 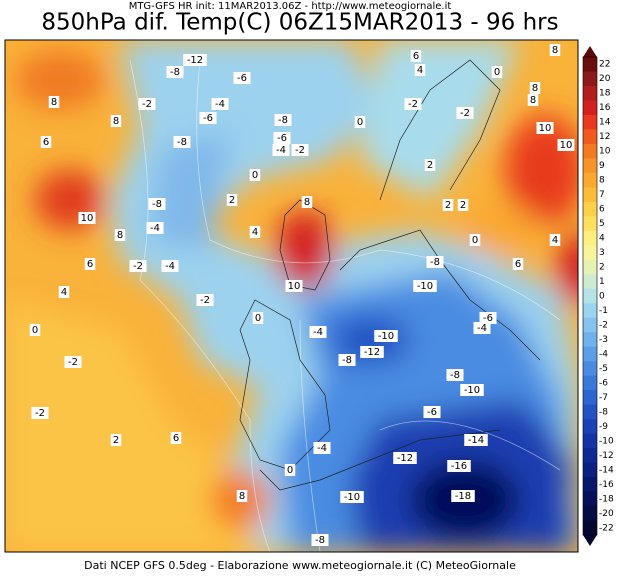 What do you see at coordinates (606, 456) in the screenshot?
I see `colorbar-label: -12` at bounding box center [606, 456].